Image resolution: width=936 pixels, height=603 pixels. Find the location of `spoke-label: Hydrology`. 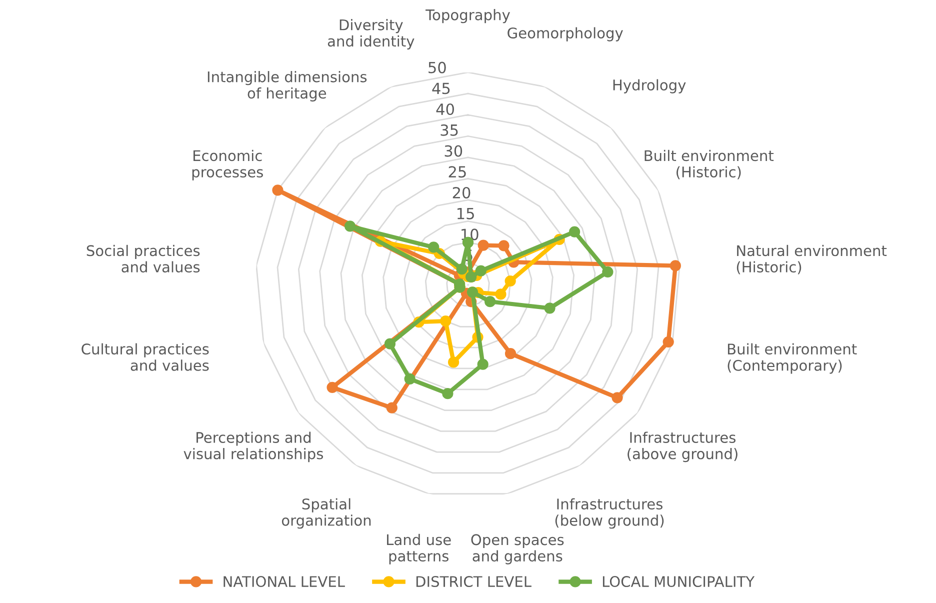

spoke-label: Hydrology is located at coordinates (649, 86).